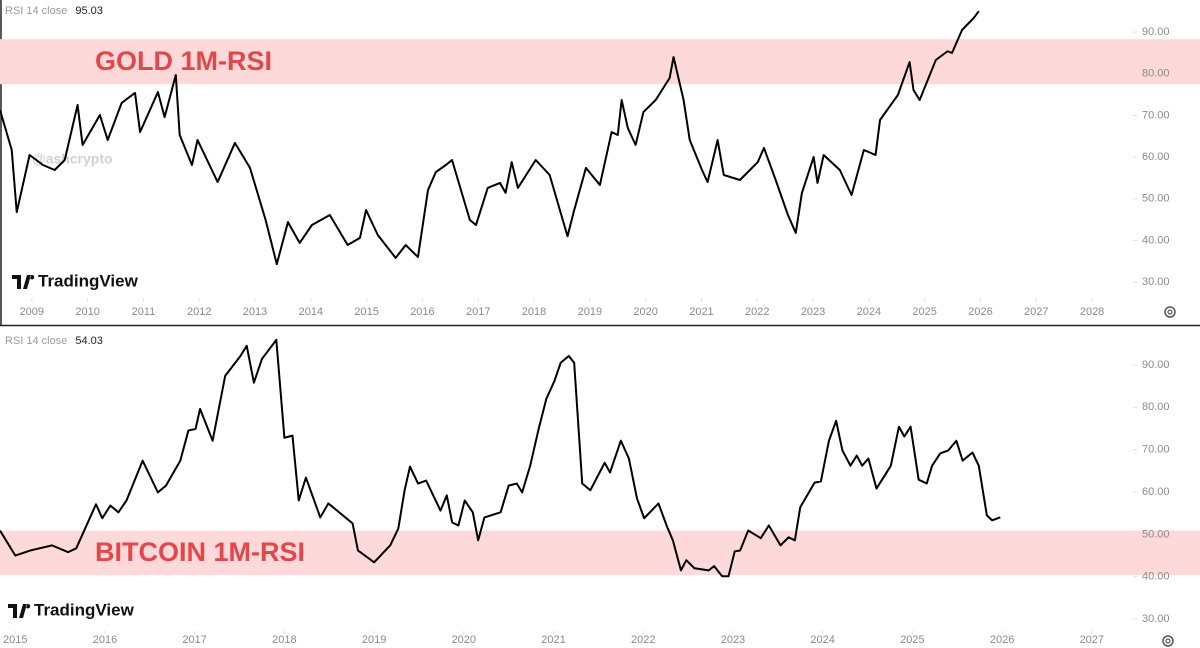  I want to click on x-tick-label: 2013, so click(255, 312).